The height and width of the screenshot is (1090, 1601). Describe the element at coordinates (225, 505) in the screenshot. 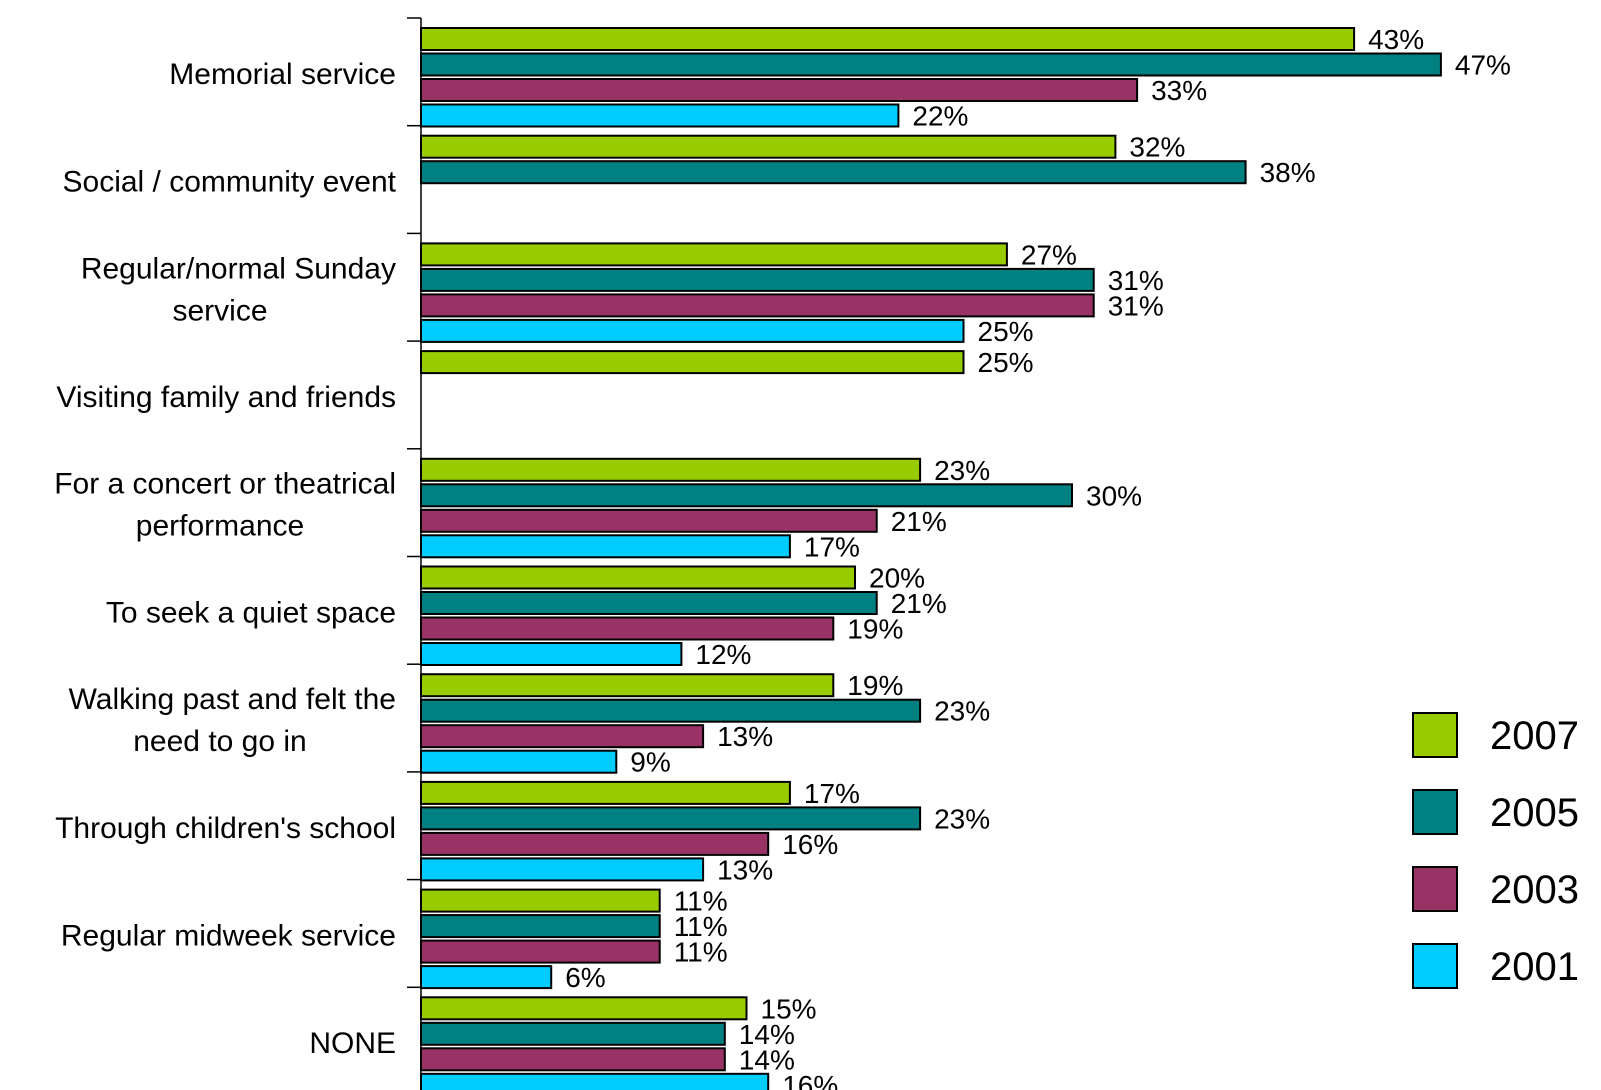

I see `category-label: For a concert or theatrical performance` at that location.